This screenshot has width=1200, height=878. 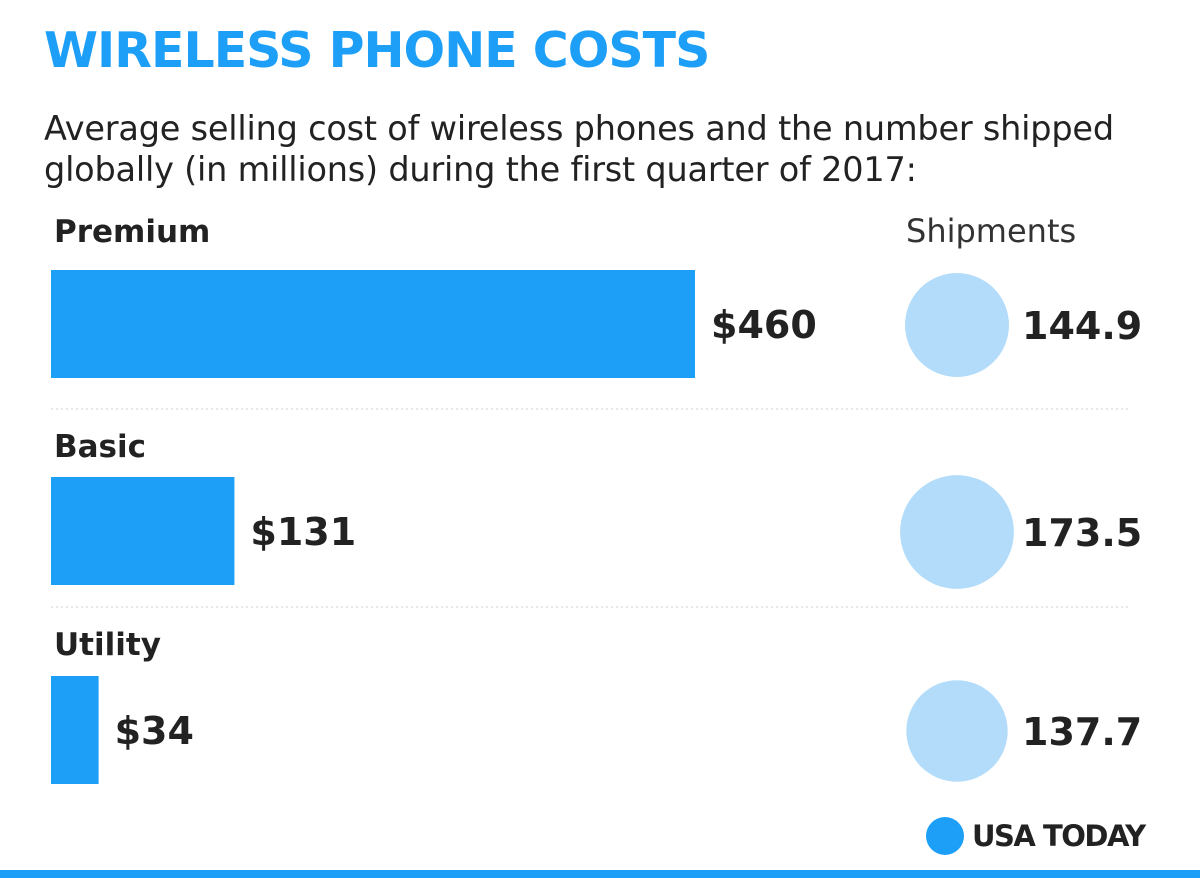 I want to click on shipment-value-label: 137.7, so click(x=1082, y=732).